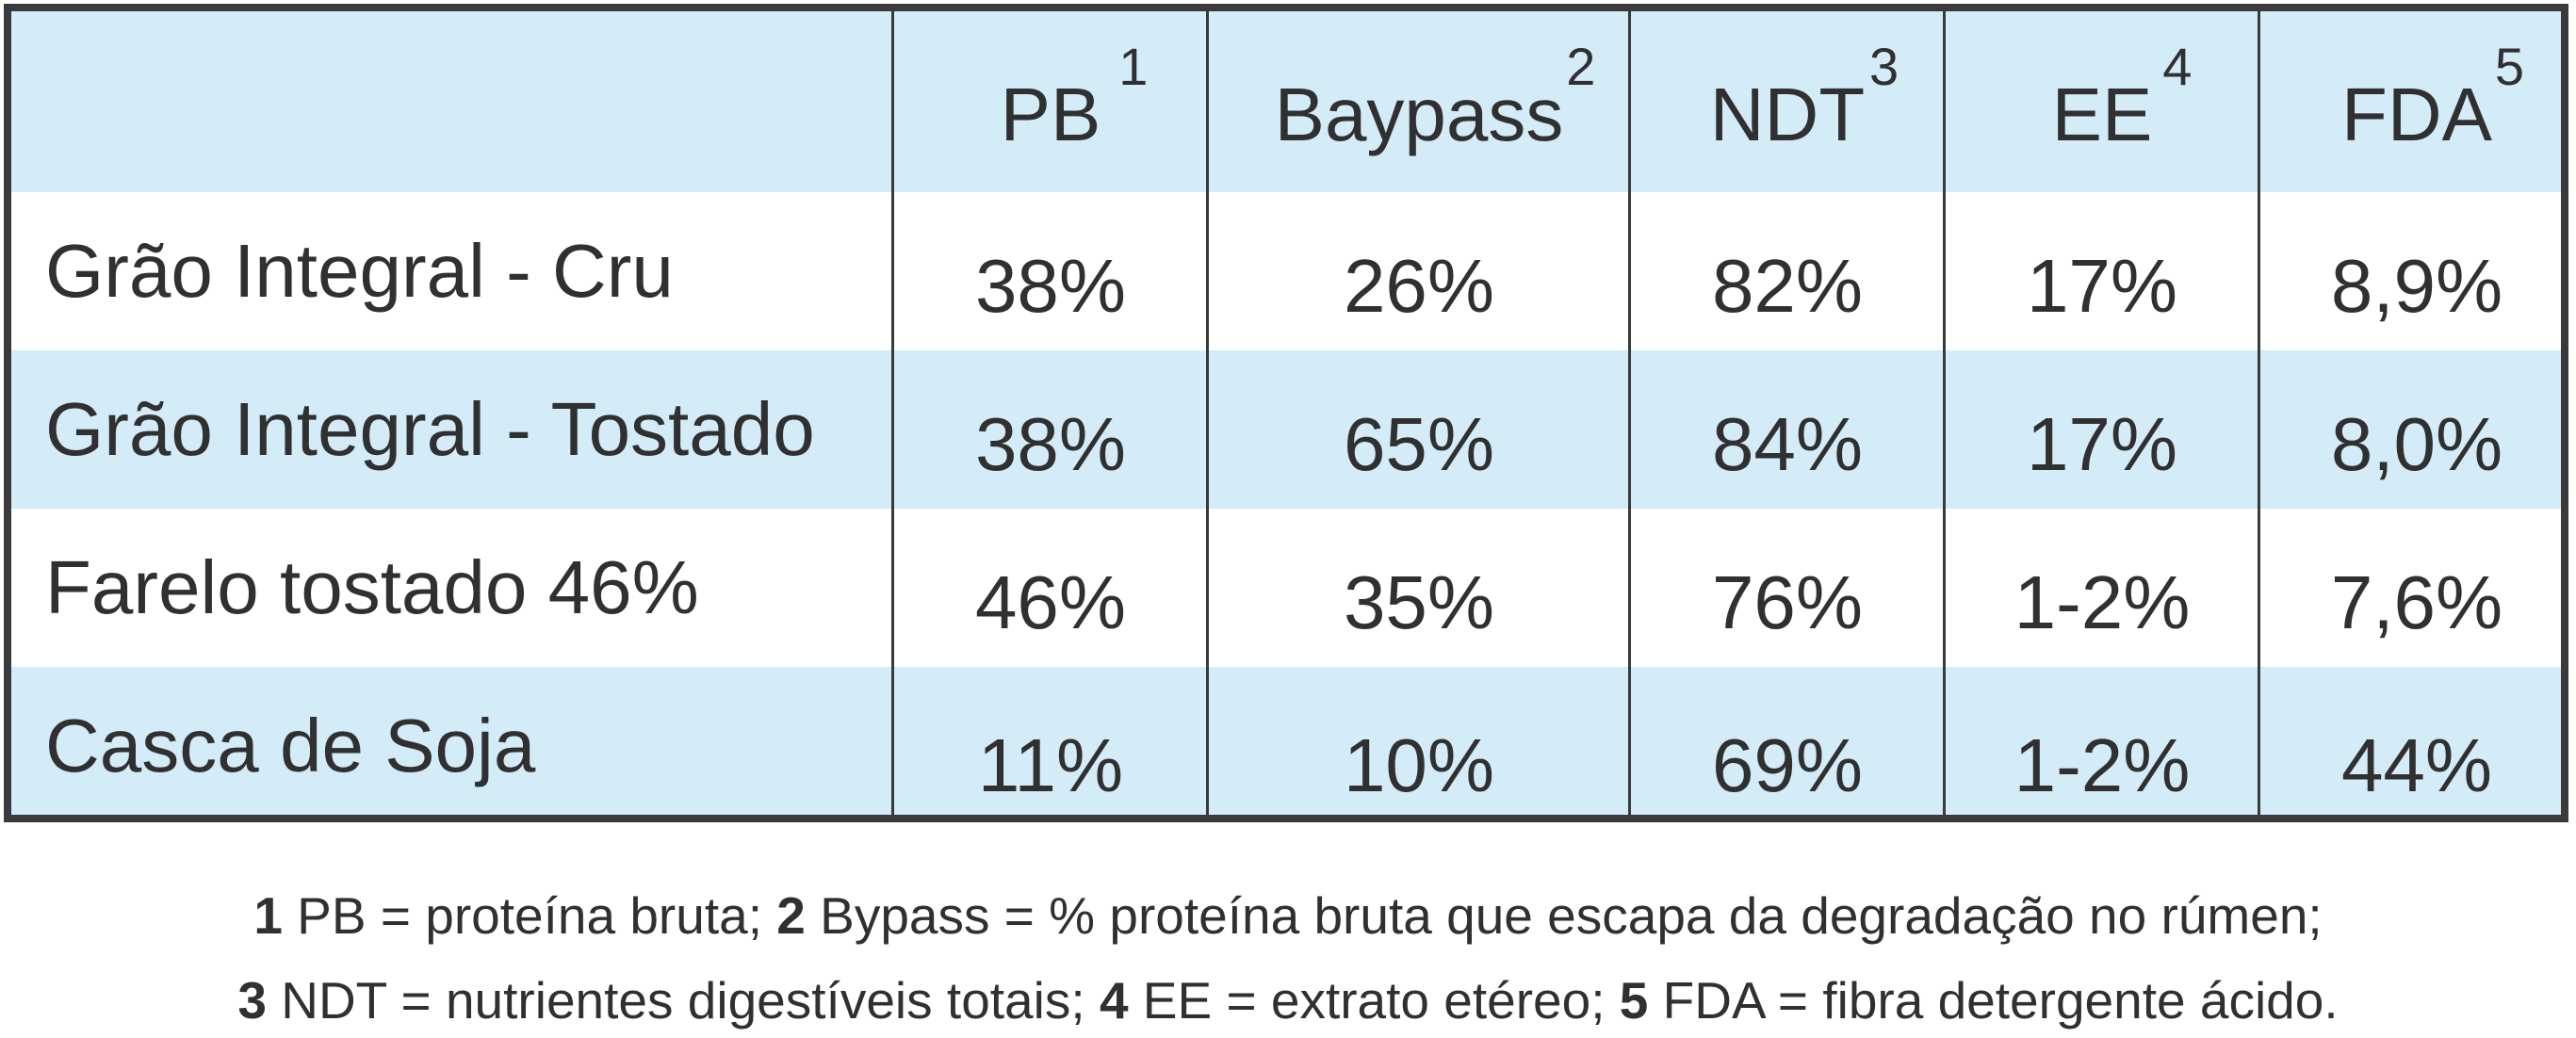 This screenshot has width=2576, height=1038. What do you see at coordinates (529, 915) in the screenshot?
I see `footnote-text: PB = proteína bruta;` at bounding box center [529, 915].